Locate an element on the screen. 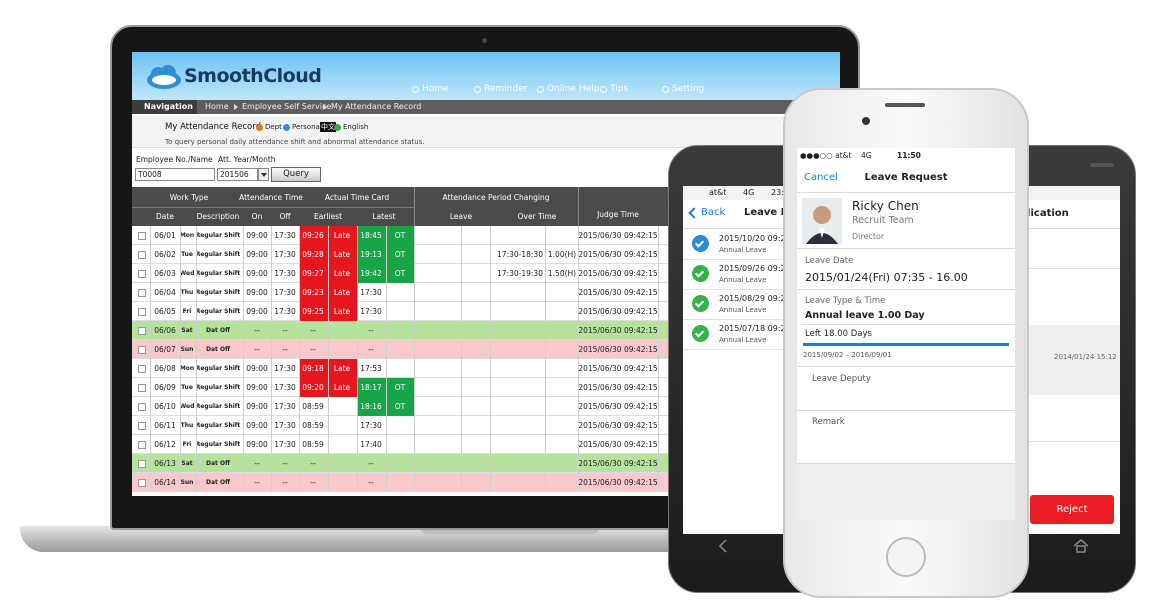 The image size is (1159, 613). option: Dept is located at coordinates (273, 127).